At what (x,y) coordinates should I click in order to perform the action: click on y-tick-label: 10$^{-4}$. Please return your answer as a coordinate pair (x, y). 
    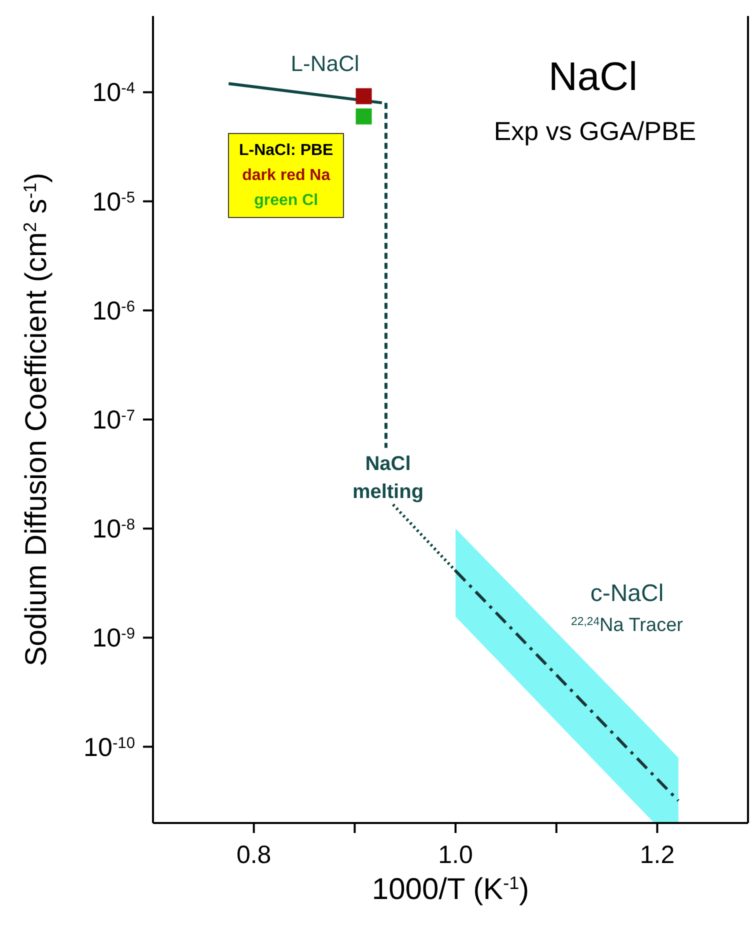
    Looking at the image, I should click on (114, 92).